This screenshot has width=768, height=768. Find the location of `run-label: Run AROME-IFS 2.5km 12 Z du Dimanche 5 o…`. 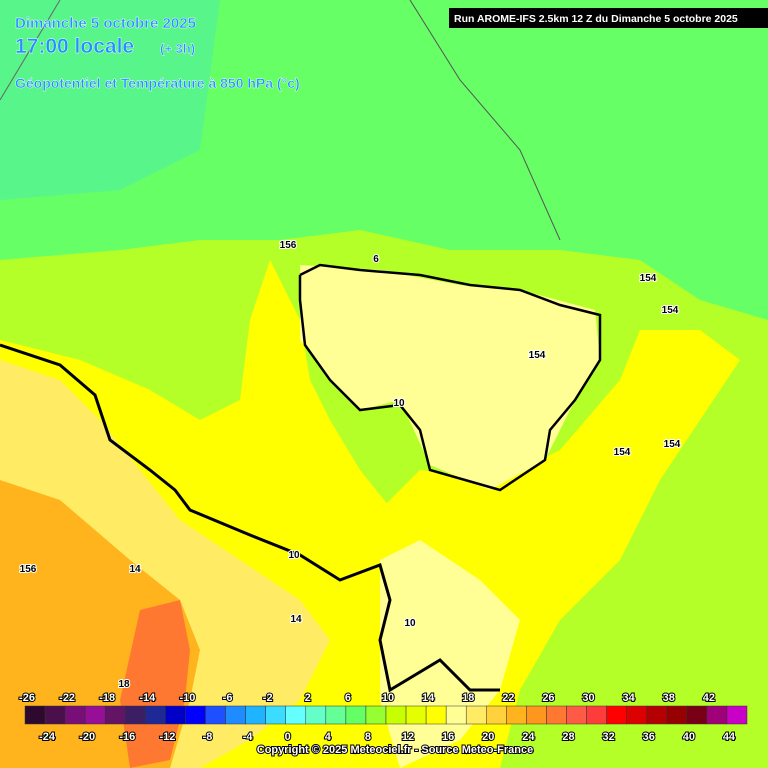

run-label: Run AROME-IFS 2.5km 12 Z du Dimanche 5 o… is located at coordinates (596, 19).